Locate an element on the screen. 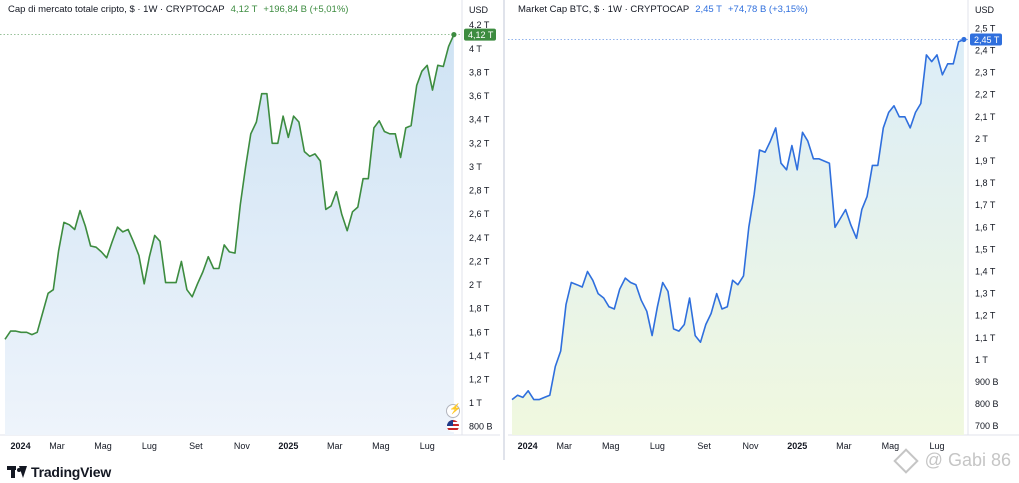  last-value-box is located at coordinates (986, 39).